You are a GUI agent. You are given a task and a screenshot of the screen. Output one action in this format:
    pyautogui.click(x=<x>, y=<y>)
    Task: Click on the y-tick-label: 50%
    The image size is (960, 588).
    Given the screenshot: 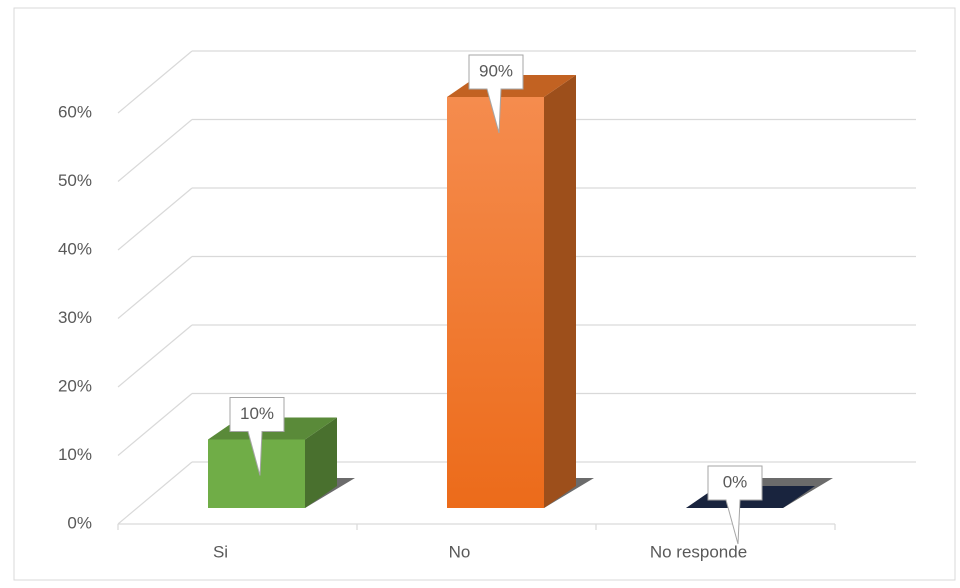 What is the action you would take?
    pyautogui.click(x=75, y=180)
    